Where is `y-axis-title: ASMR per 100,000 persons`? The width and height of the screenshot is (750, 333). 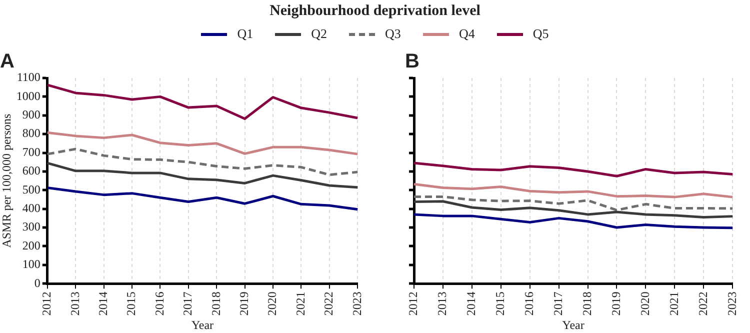
y-axis-title: ASMR per 100,000 persons is located at coordinates (7, 180).